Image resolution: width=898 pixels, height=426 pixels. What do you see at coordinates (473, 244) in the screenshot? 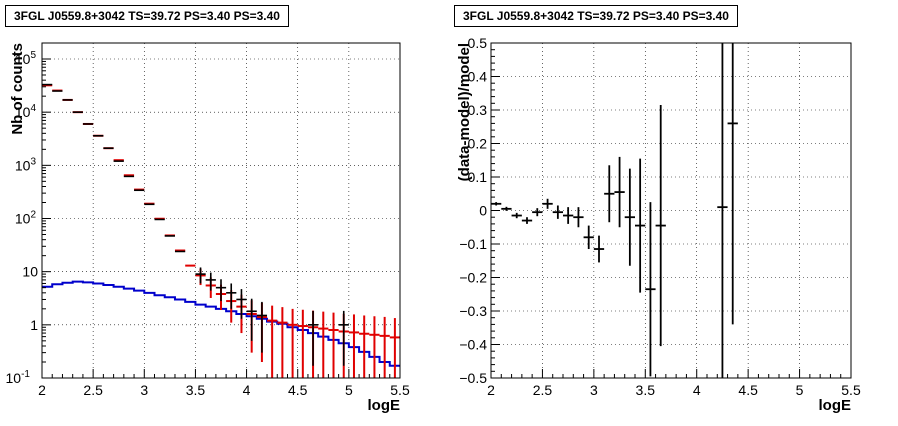
I see `y-tick-label: −0.1` at bounding box center [473, 244].